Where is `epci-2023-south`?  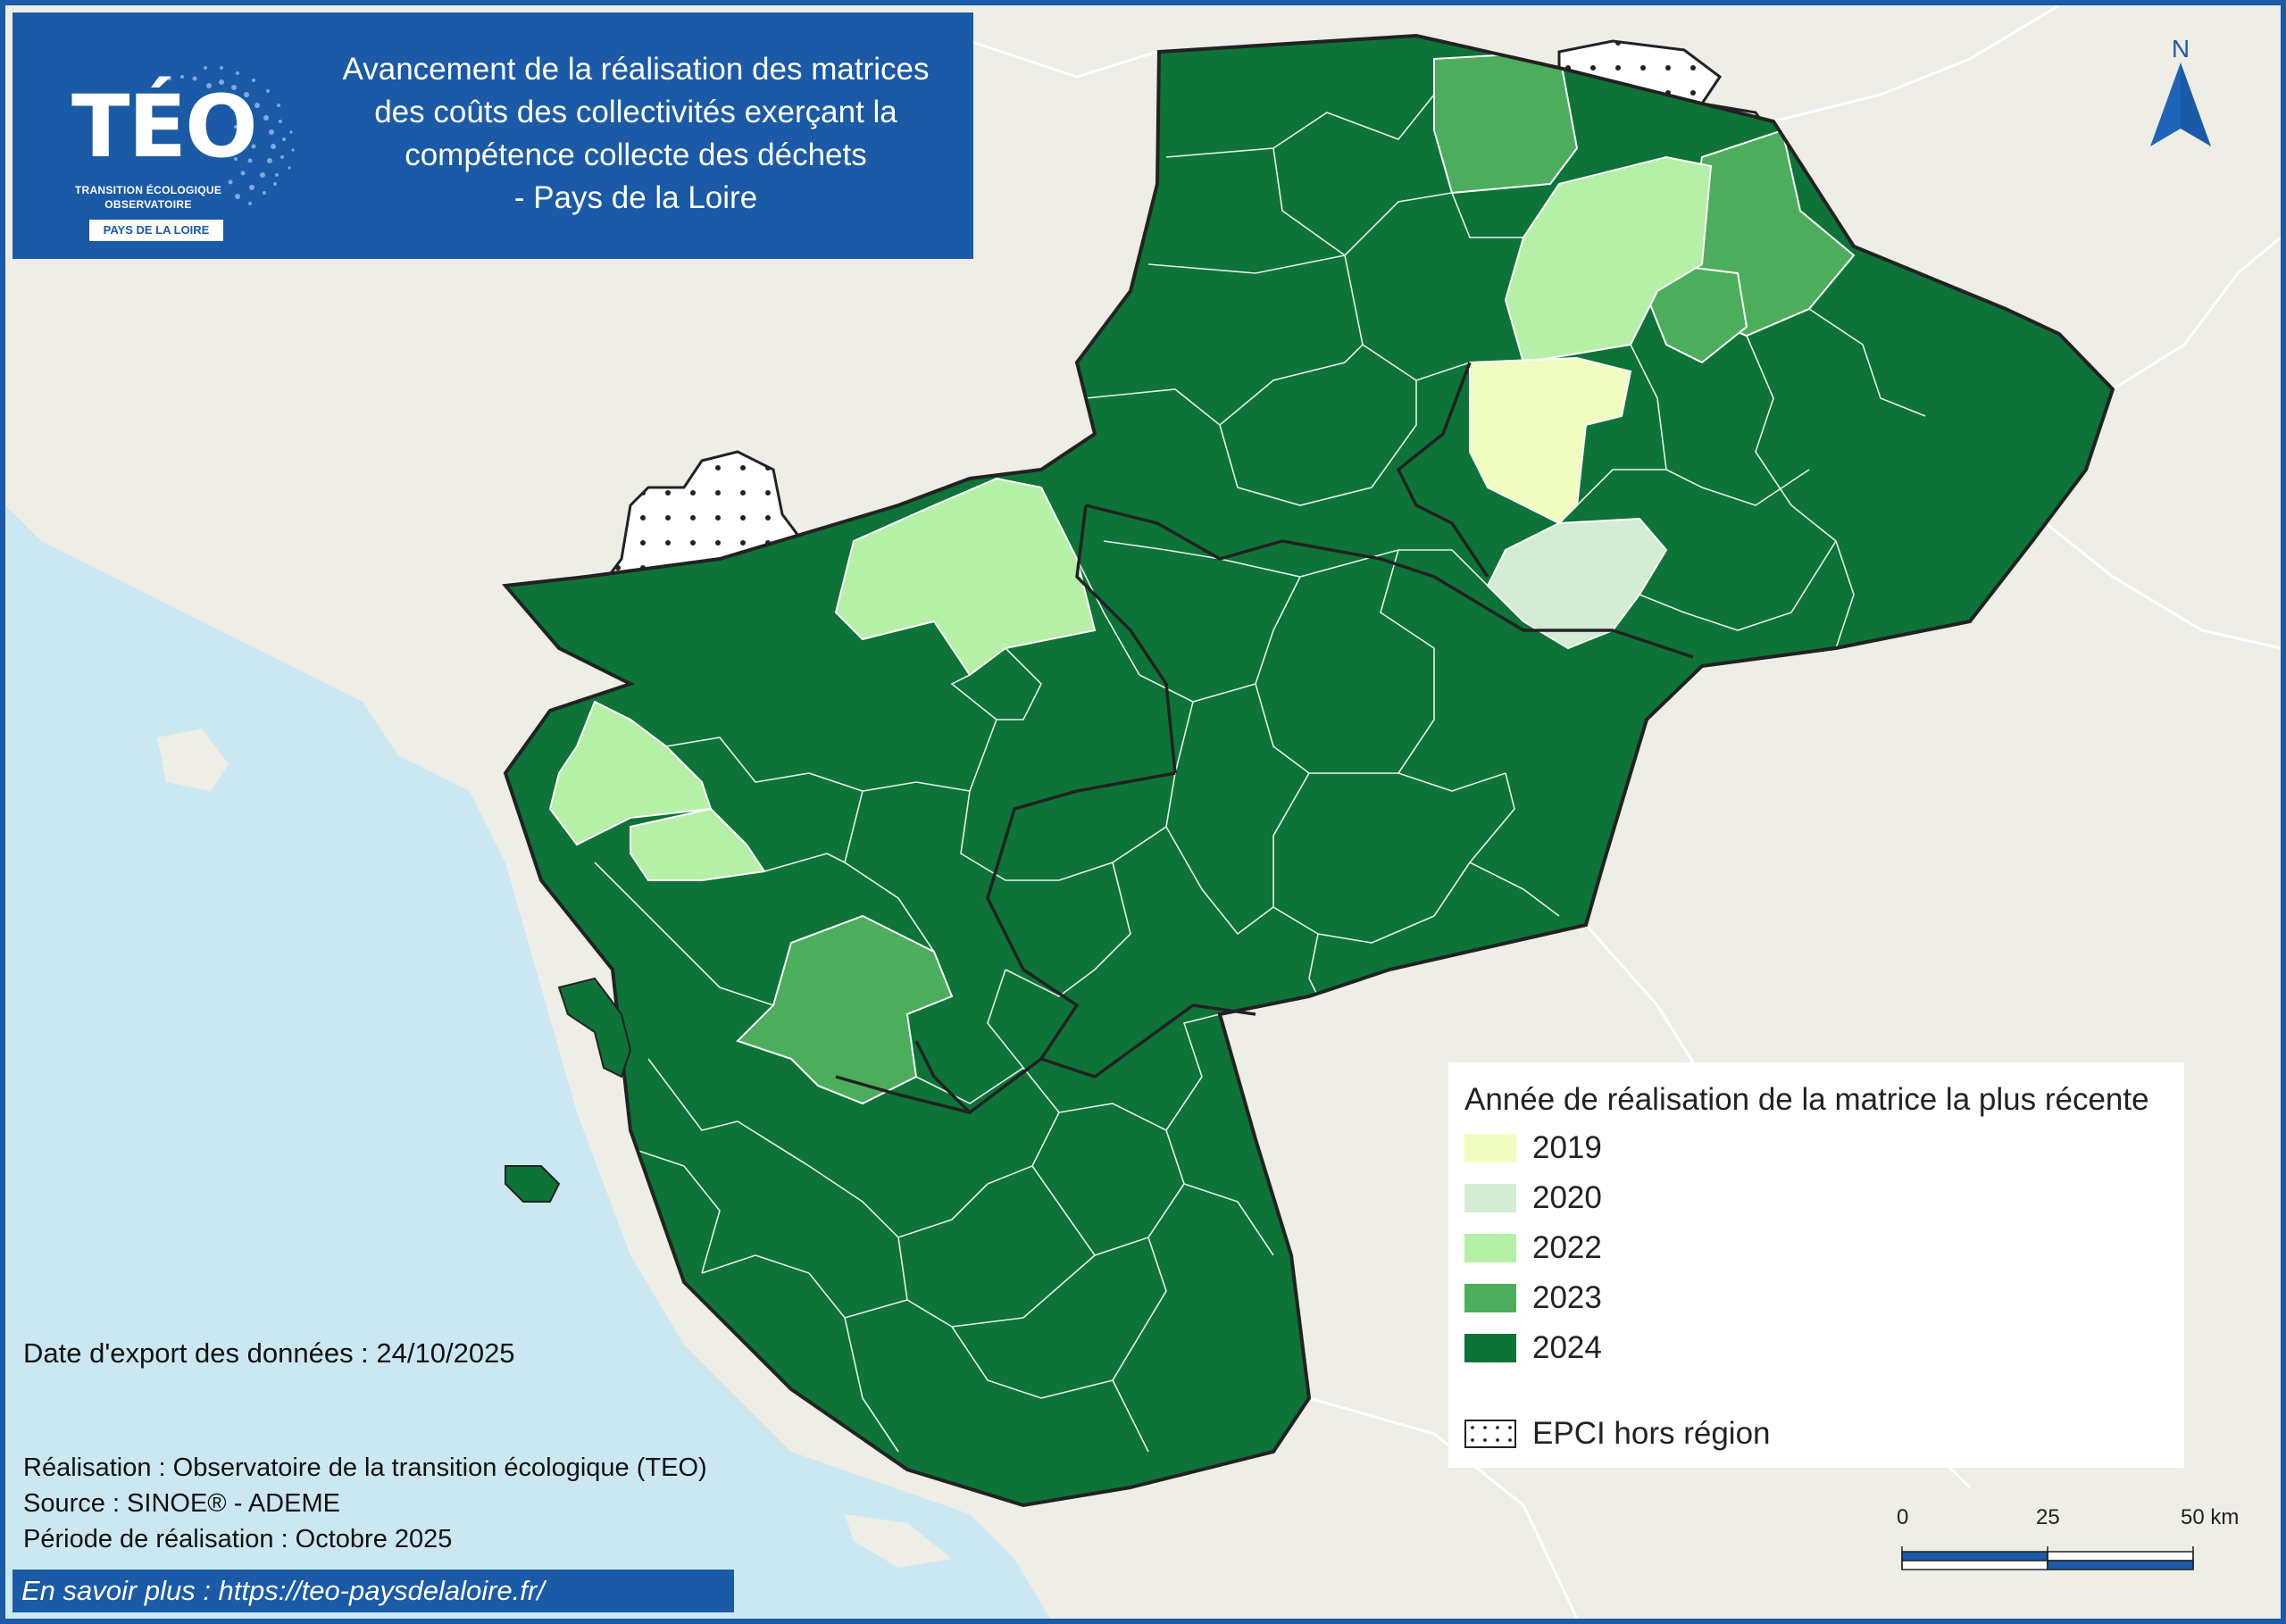
epci-2023-south is located at coordinates (845, 1009).